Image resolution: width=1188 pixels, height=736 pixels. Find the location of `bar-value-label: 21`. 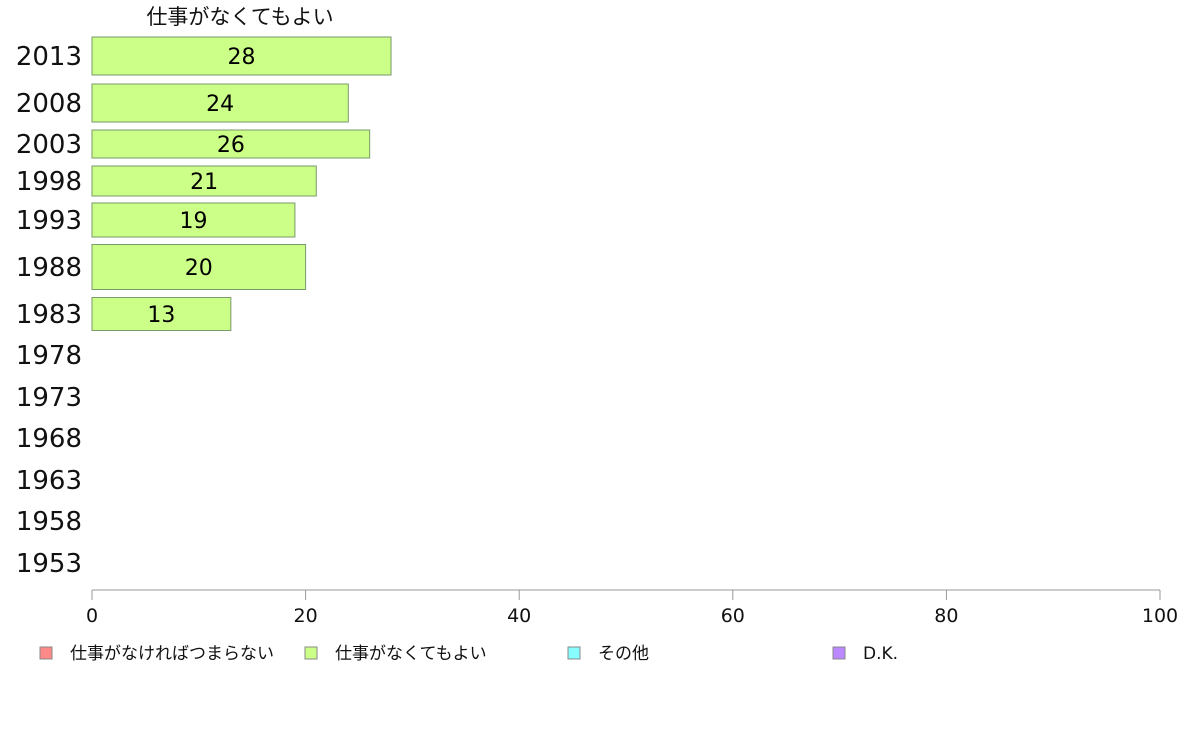

bar-value-label: 21 is located at coordinates (204, 182).